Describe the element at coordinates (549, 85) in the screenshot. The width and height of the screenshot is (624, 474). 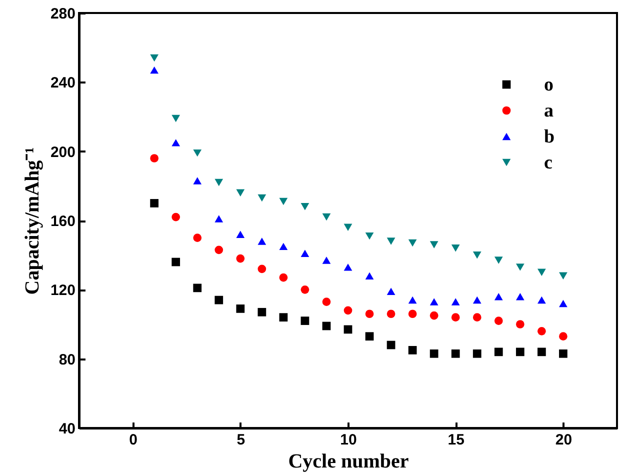
I see `legend-label: o` at that location.